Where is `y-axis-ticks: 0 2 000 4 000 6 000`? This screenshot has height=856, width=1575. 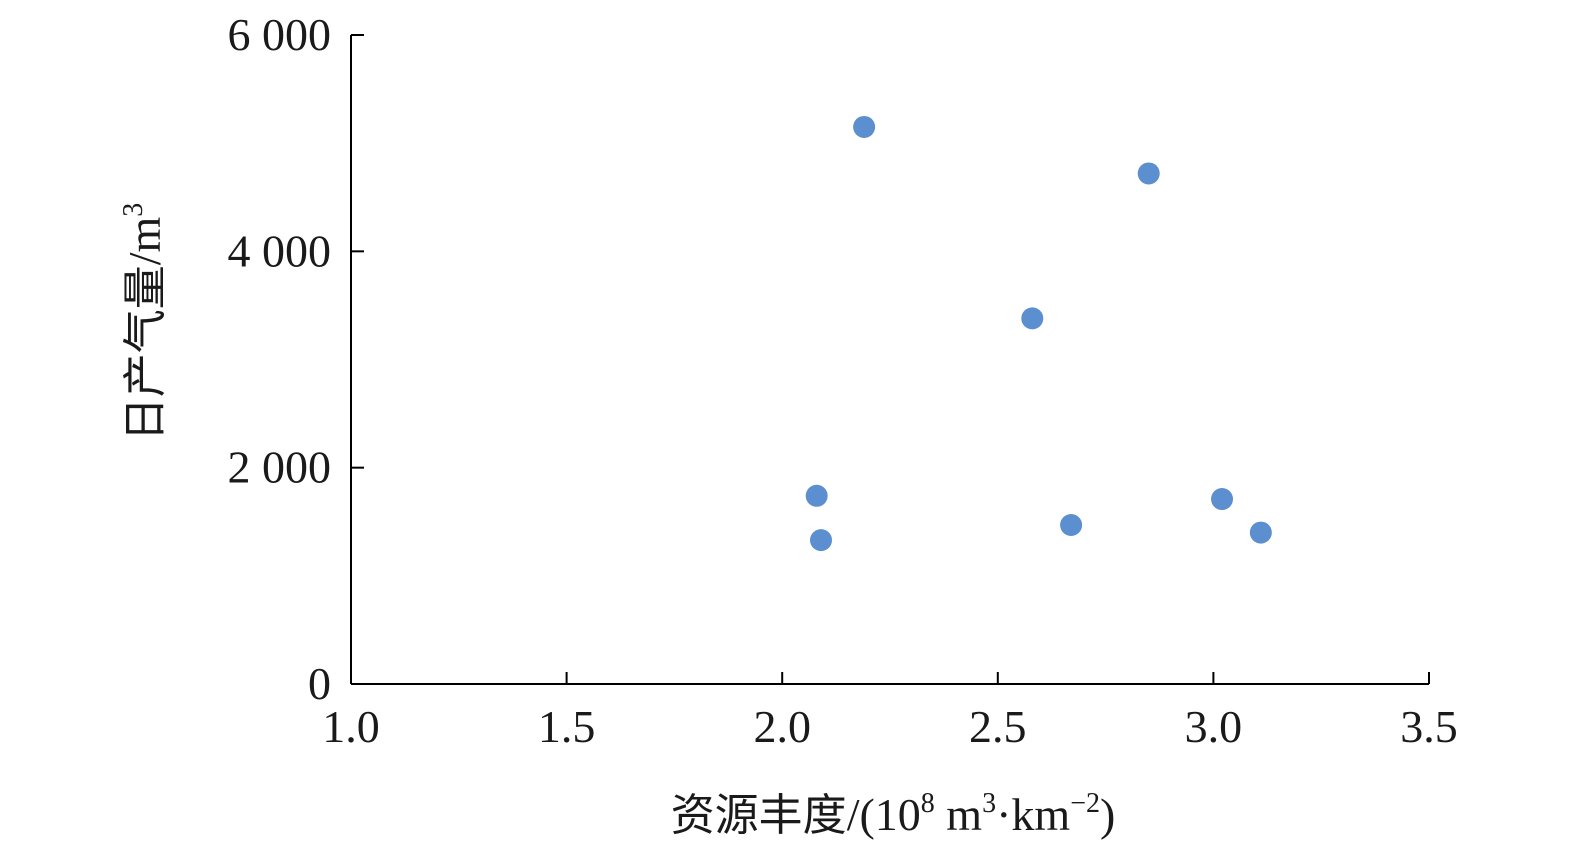
y-axis-ticks: 0 2 000 4 000 6 000 is located at coordinates (296, 359).